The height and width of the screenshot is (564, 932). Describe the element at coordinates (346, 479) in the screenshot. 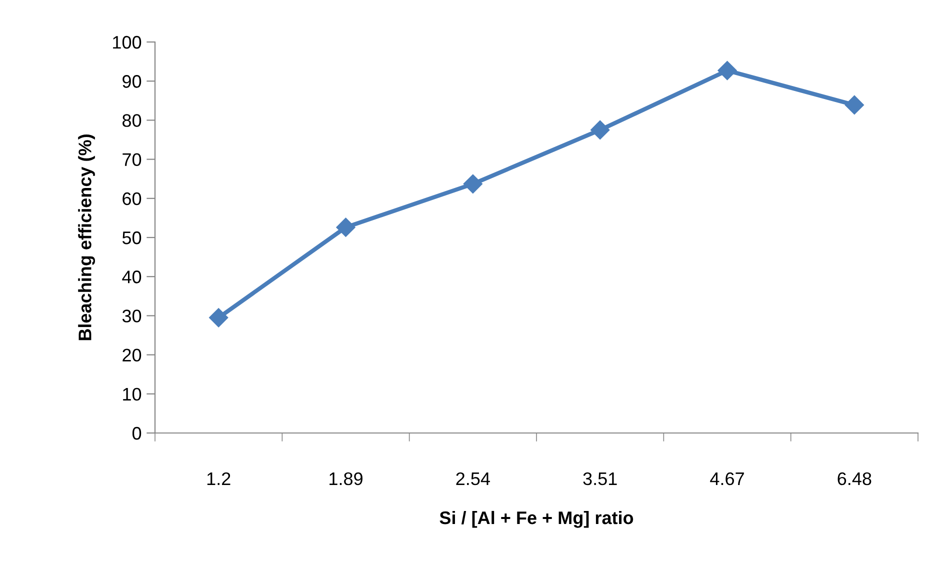

I see `x-tick-label: 1.89` at that location.